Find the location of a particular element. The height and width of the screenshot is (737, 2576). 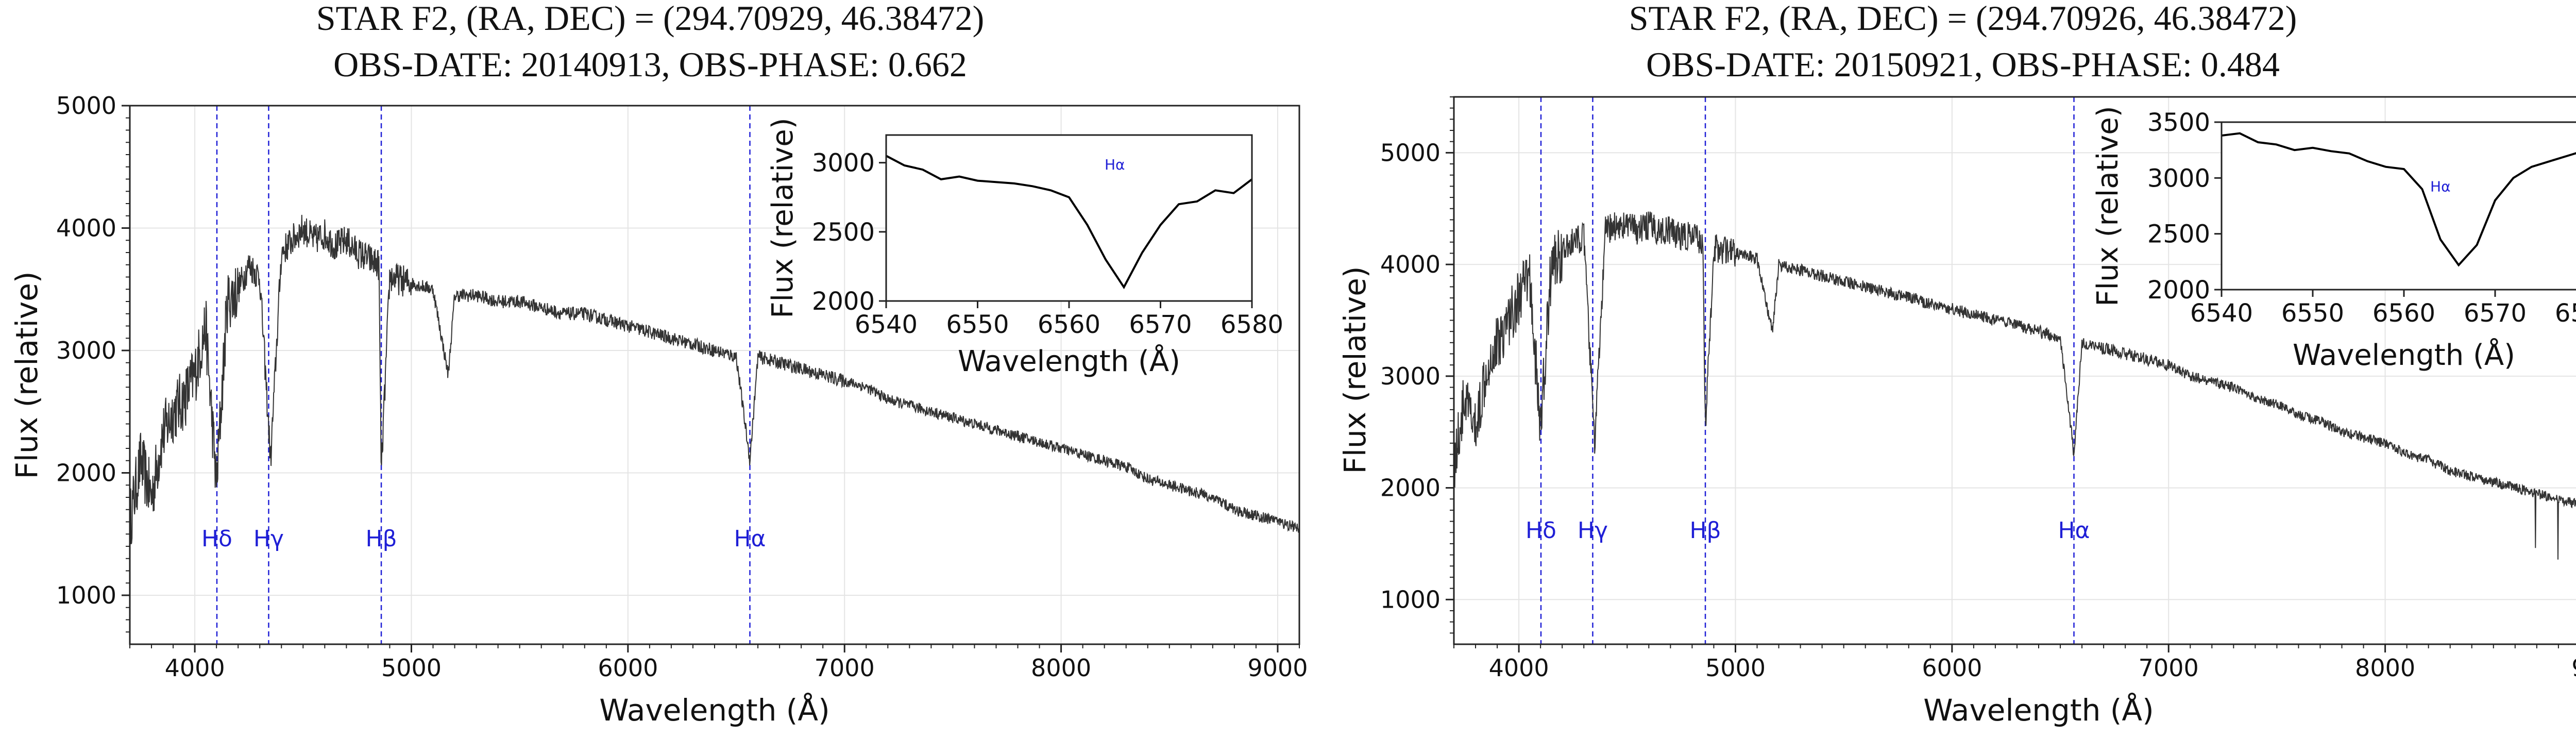

inset-y-axis-label-2: Flux (relative) is located at coordinates (2108, 206).